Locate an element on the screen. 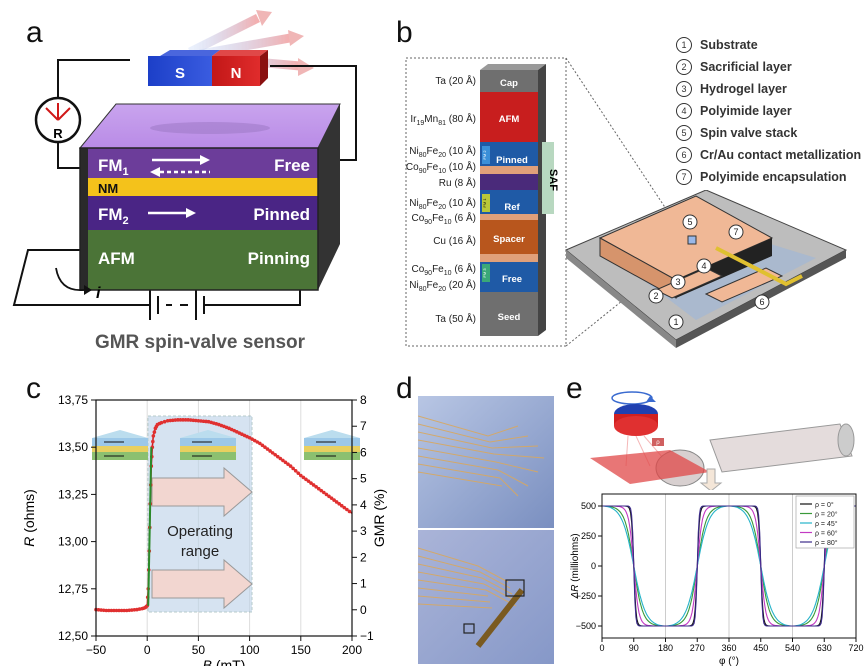 The width and height of the screenshot is (866, 666). device-num-4: 4 is located at coordinates (703, 266).